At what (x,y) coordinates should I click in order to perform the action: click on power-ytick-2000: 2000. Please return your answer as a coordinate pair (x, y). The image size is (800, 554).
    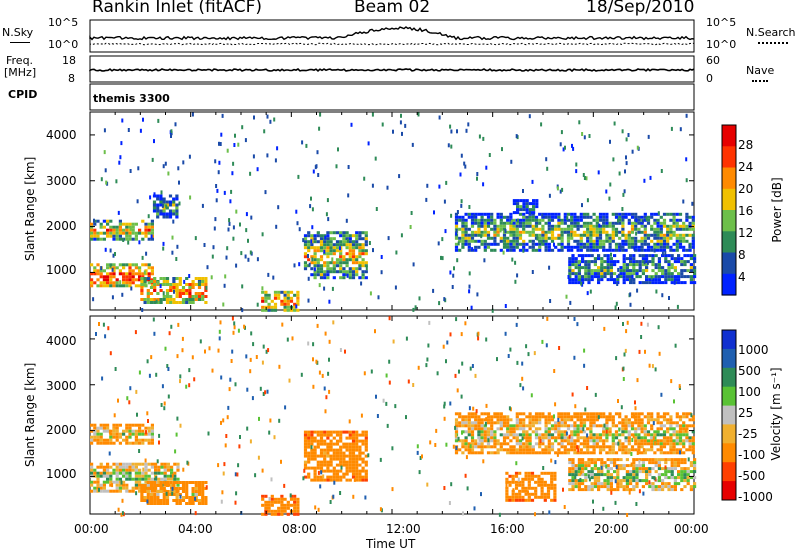
    Looking at the image, I should click on (61, 226).